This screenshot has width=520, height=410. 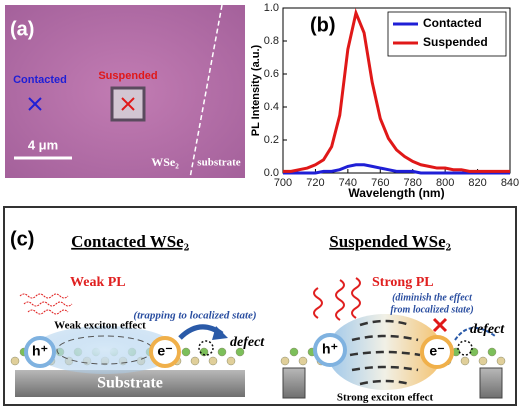 I want to click on weak-emission, so click(x=46, y=304).